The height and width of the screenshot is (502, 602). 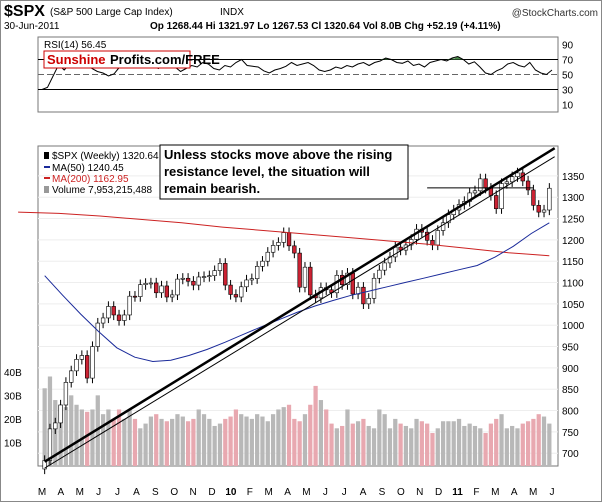 I want to click on rsi-tick-label: 90, so click(x=568, y=46).